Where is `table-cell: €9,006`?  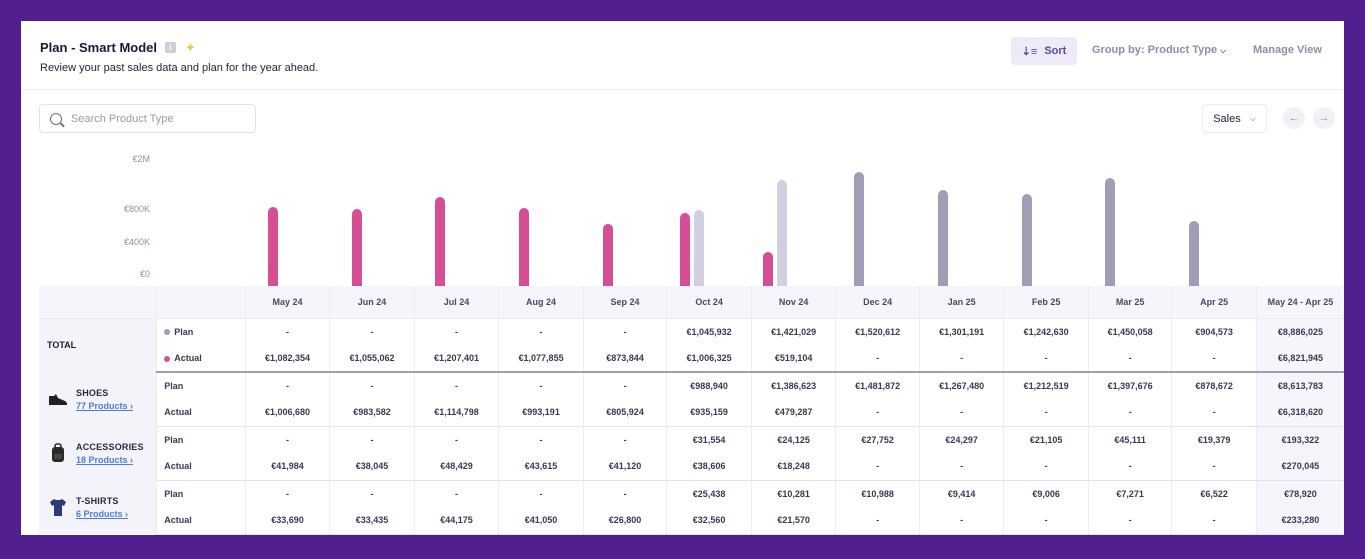
table-cell: €9,006 is located at coordinates (1046, 493).